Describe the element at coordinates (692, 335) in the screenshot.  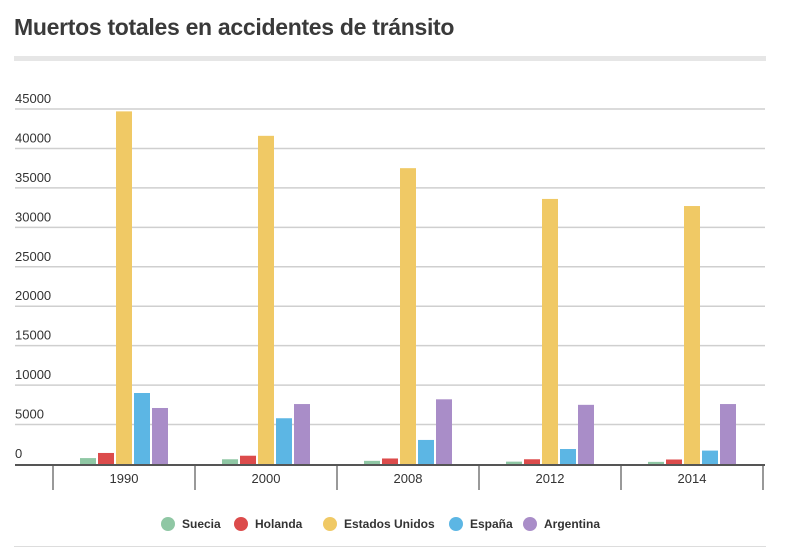
I see `bar-estados-unidos-2014` at that location.